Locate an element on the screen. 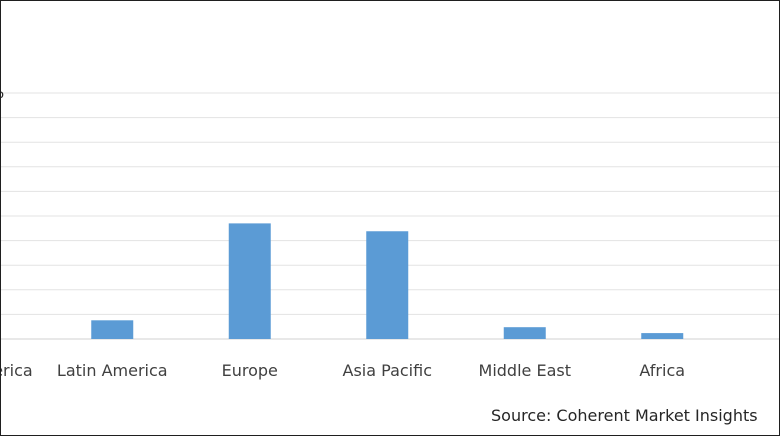 The width and height of the screenshot is (780, 440). bar-europe is located at coordinates (249, 281).